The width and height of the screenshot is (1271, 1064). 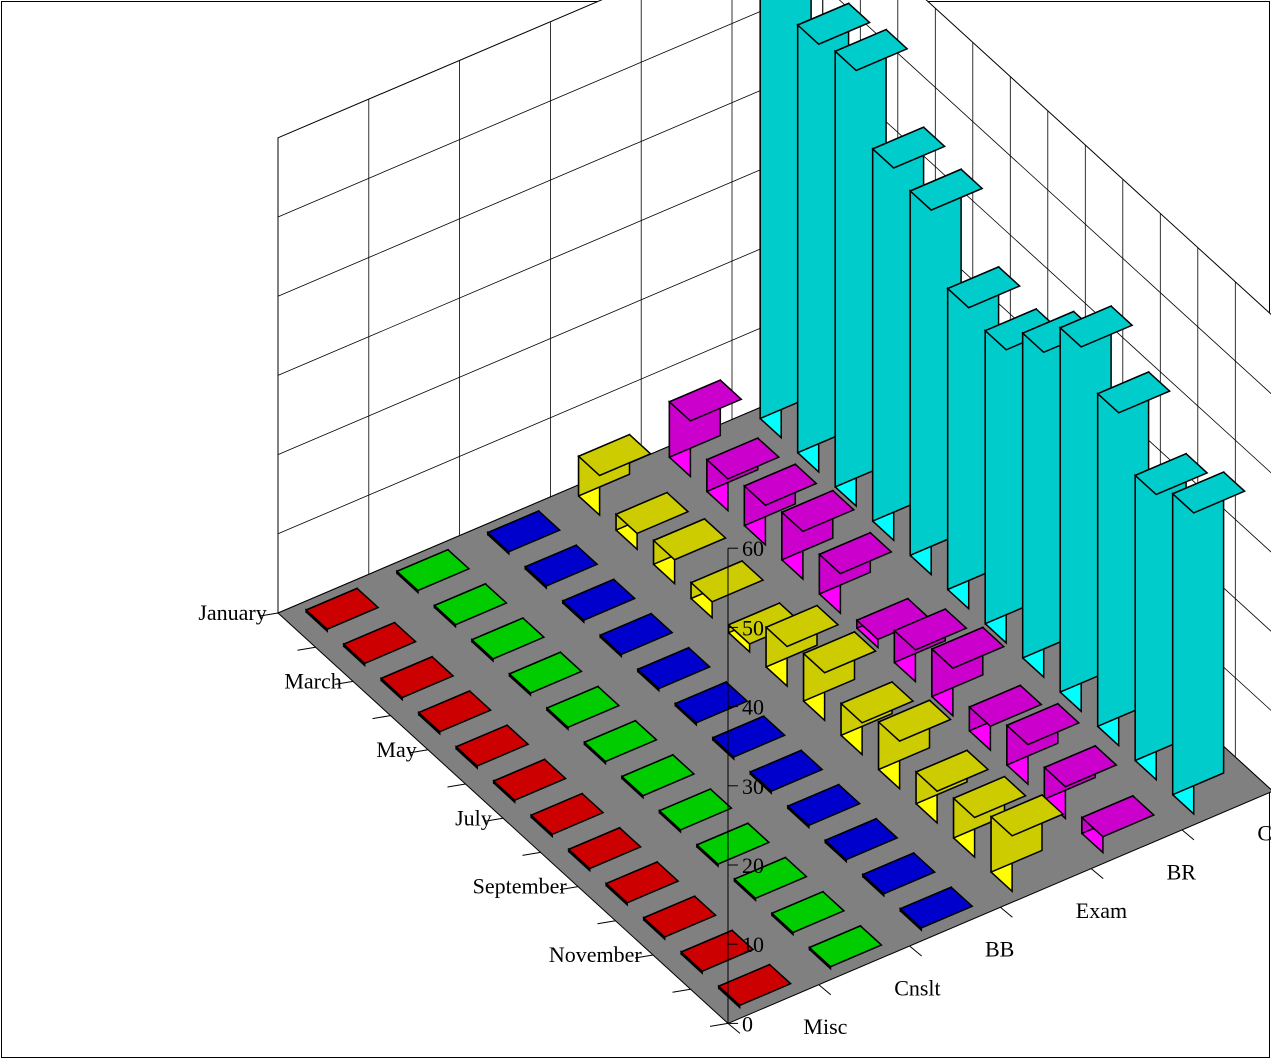 I want to click on bar-bb-september, so click(x=824, y=806).